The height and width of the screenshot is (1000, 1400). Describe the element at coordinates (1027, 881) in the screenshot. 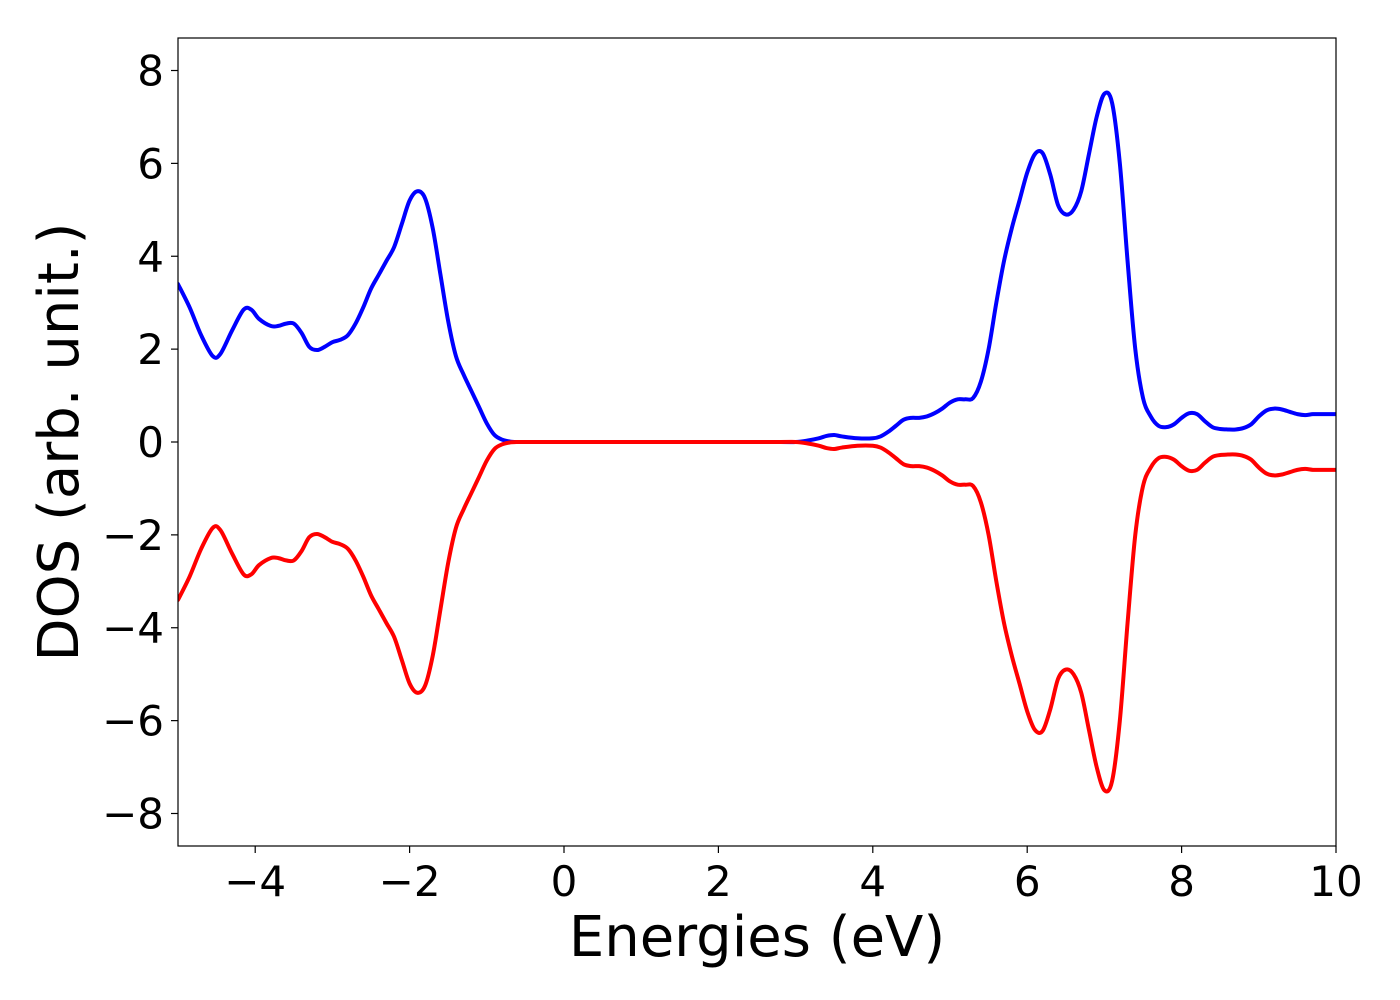

I see `x-tick-label: 6` at that location.